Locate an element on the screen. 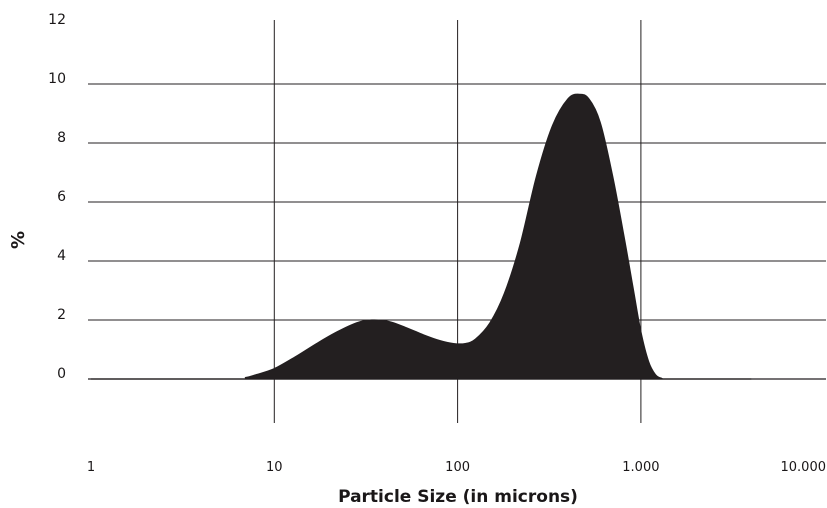  y-tick-12: 12 is located at coordinates (57, 20).